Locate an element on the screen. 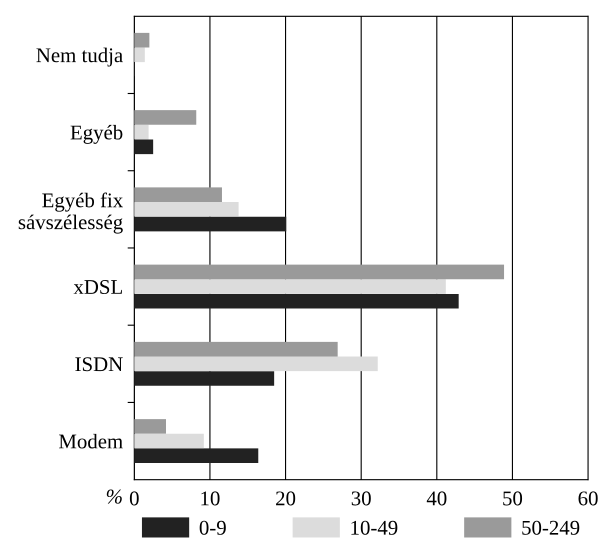 Image resolution: width=605 pixels, height=542 pixels. legend-label: 10-49 is located at coordinates (374, 527).